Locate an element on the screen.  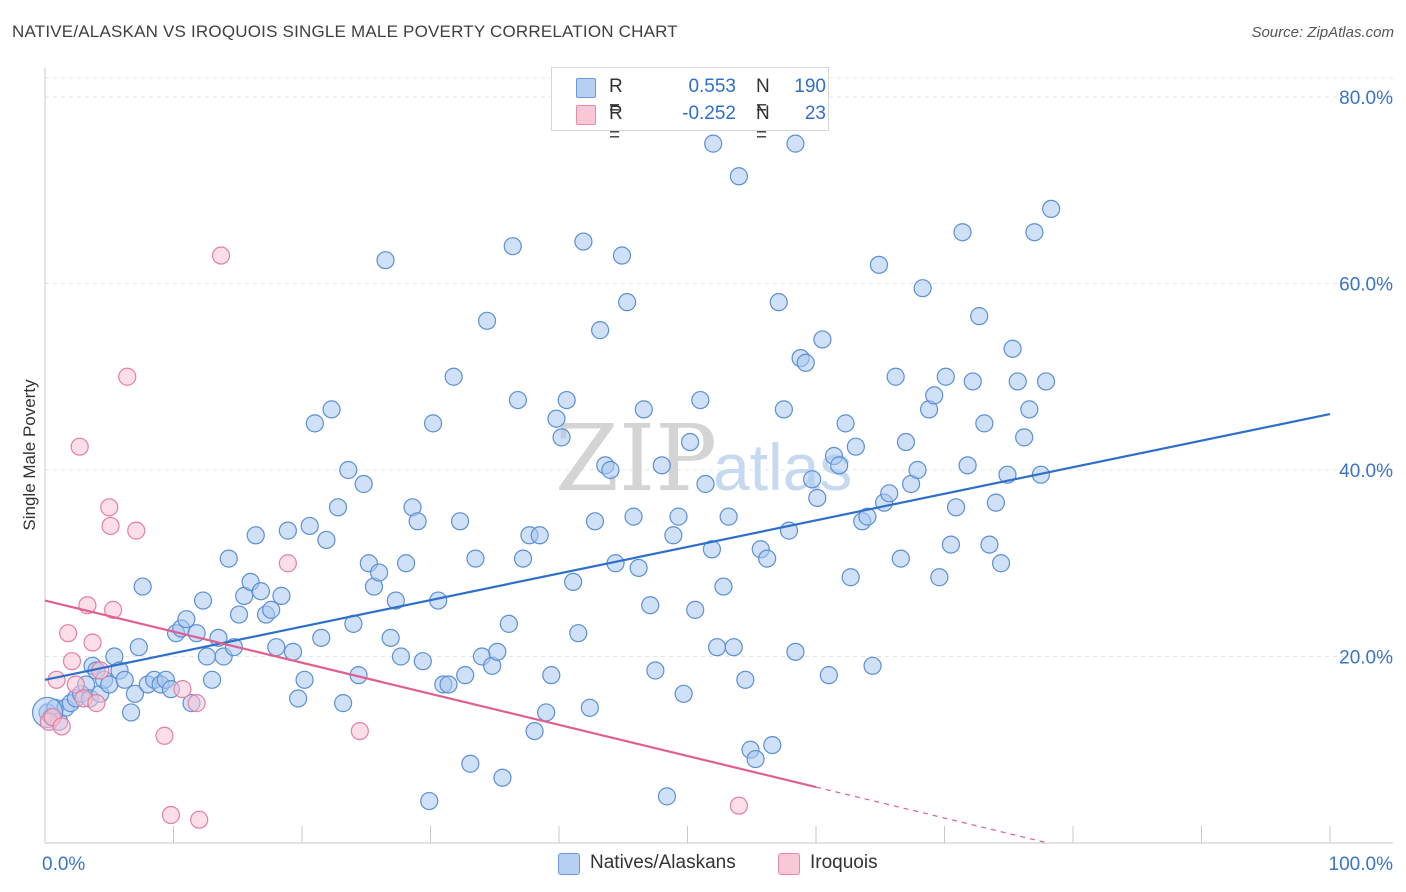
legend-n-key: N = is located at coordinates (763, 97).